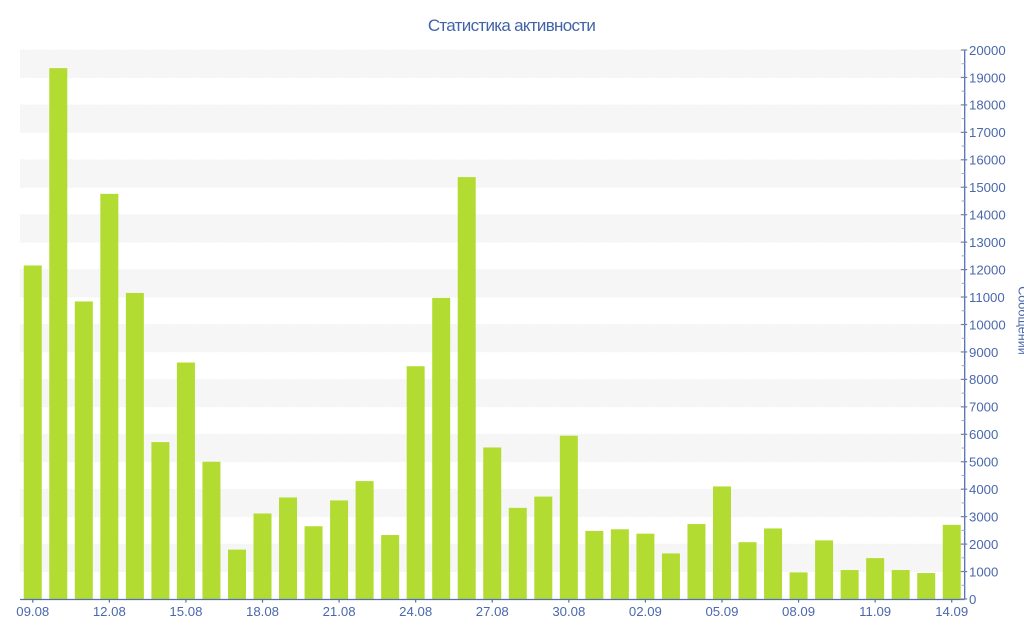 The height and width of the screenshot is (640, 1024). I want to click on svg-text: 7000, so click(983, 407).